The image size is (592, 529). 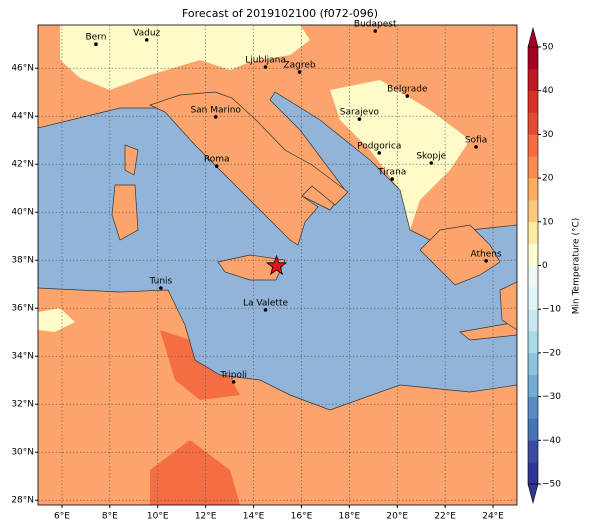 I want to click on x-tick-label: 14°E, so click(x=254, y=517).